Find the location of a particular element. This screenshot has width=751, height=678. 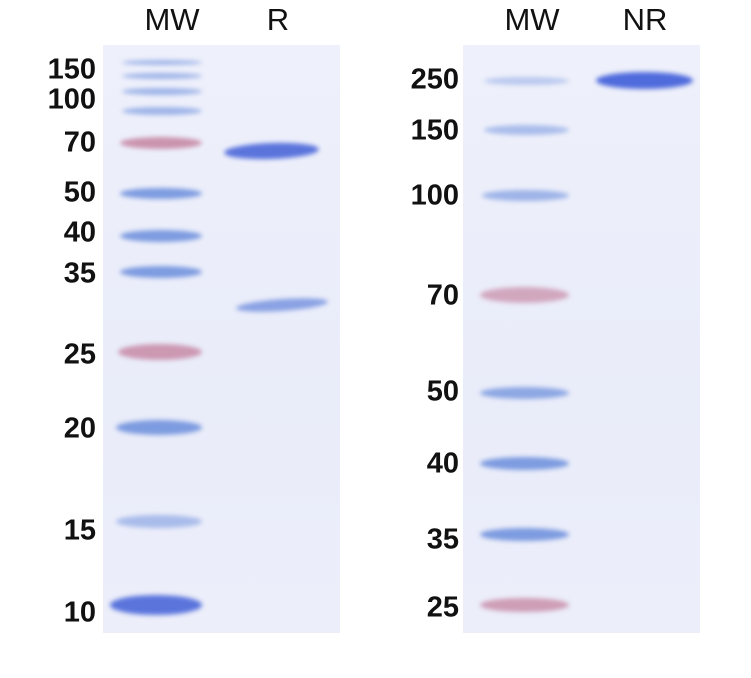

lane-header-mw-left: MW is located at coordinates (172, 19).